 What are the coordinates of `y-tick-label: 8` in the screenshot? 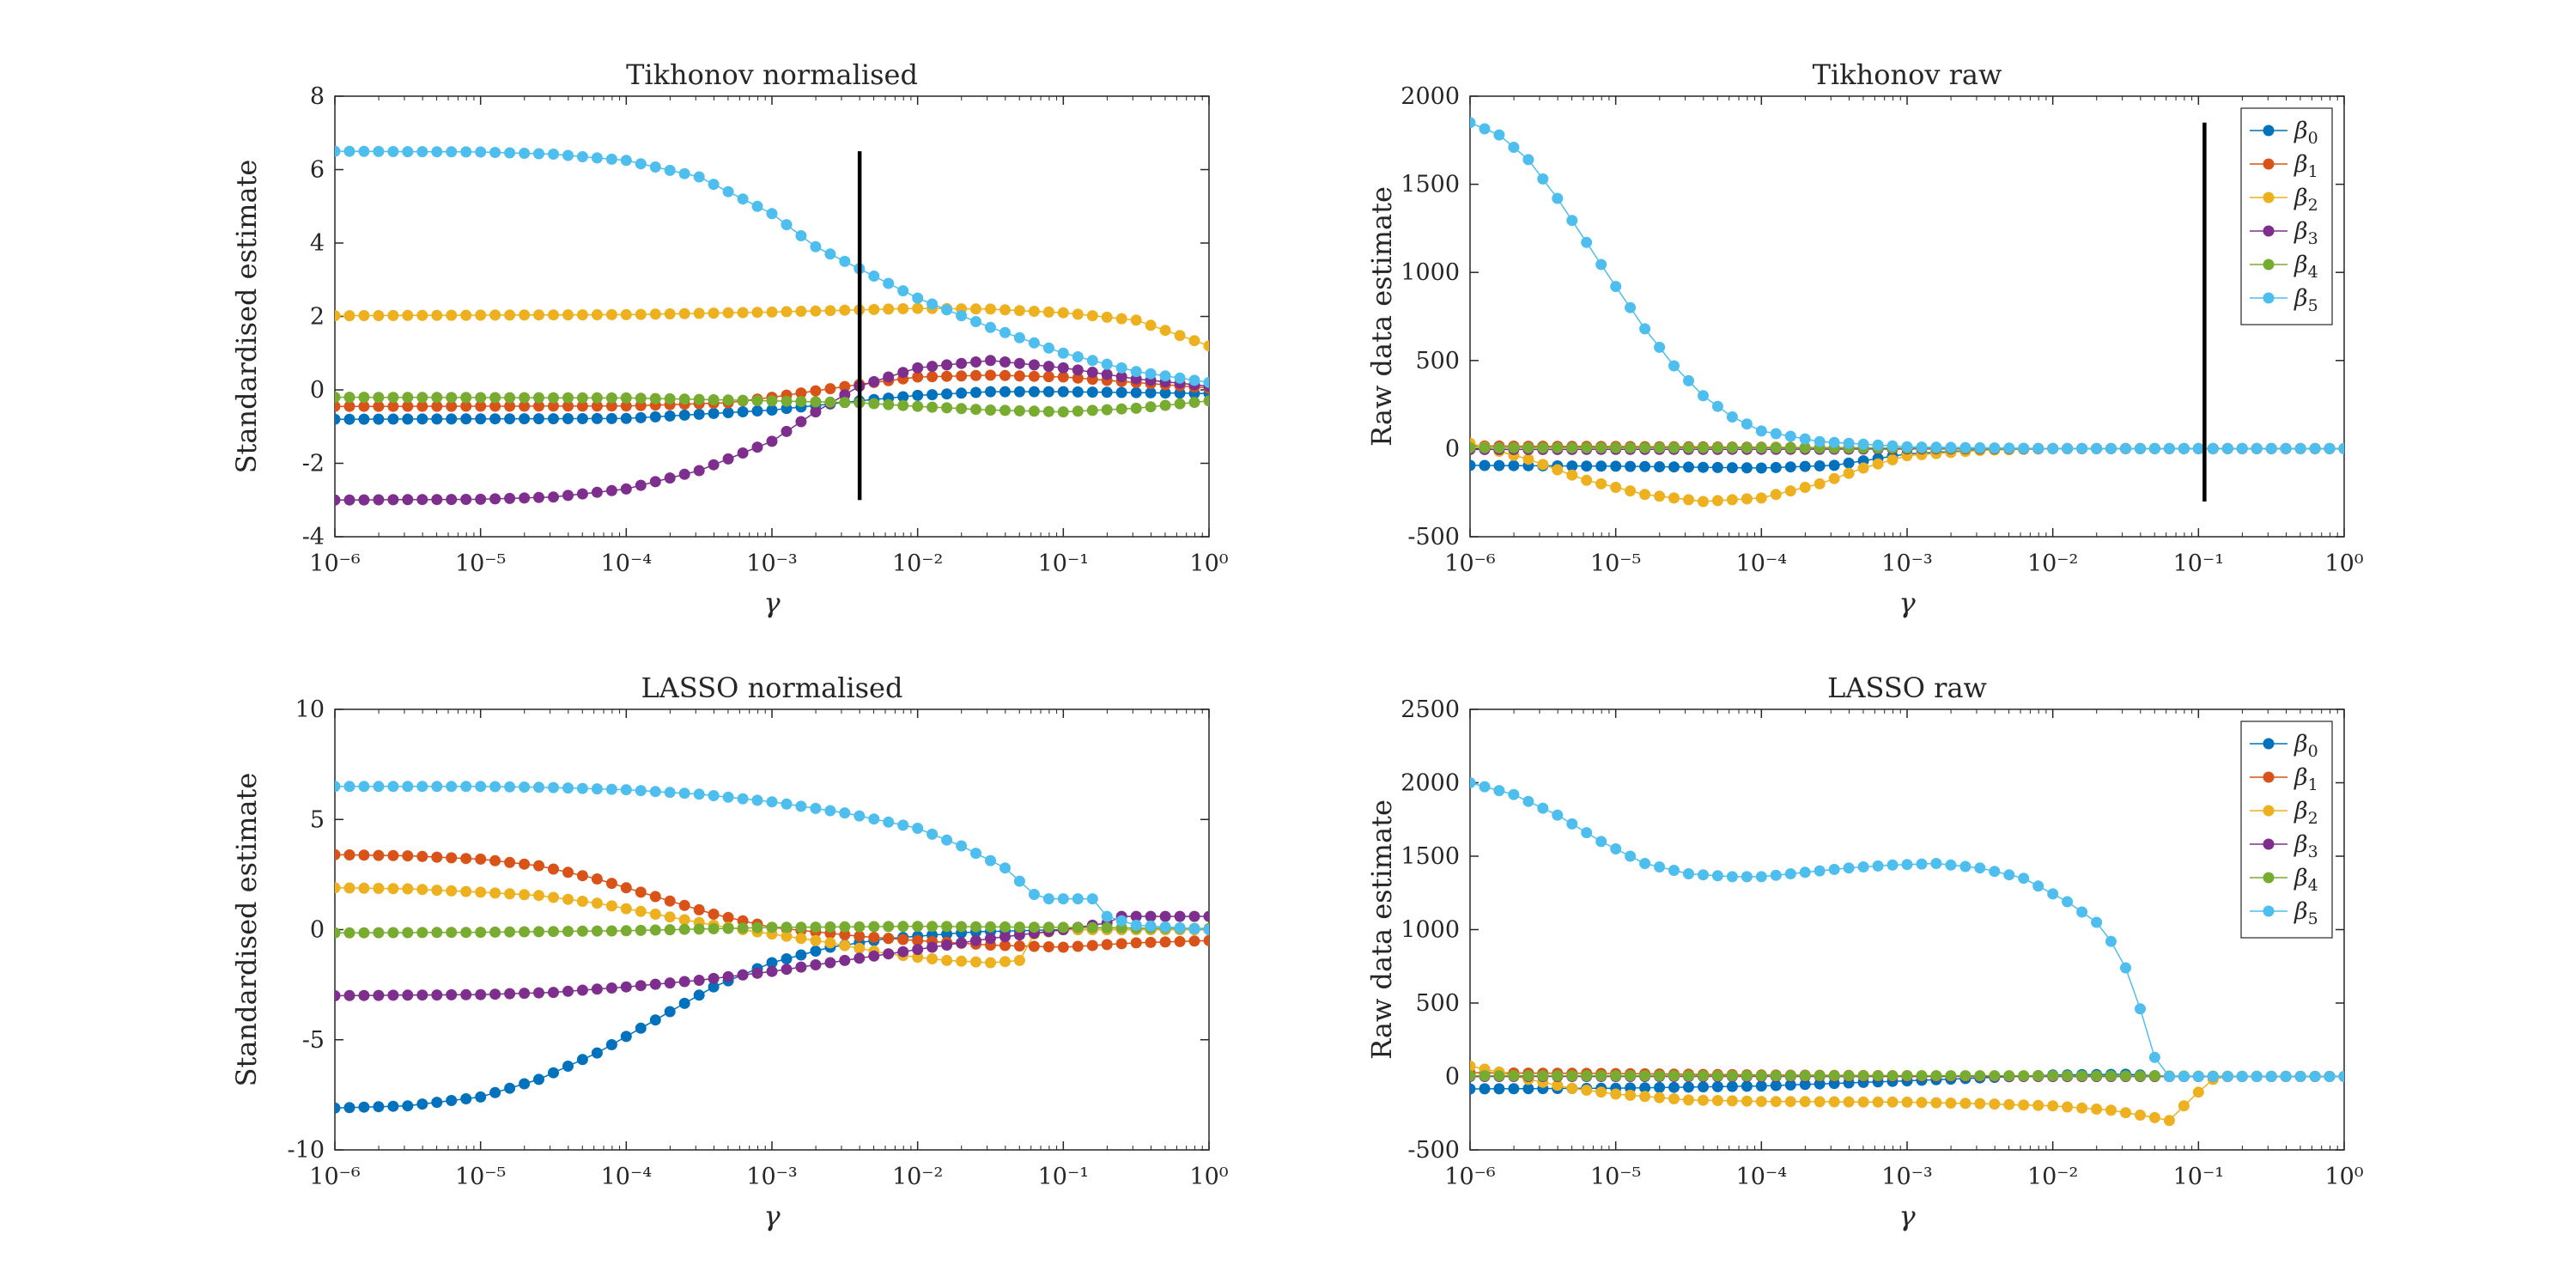 It's located at (317, 96).